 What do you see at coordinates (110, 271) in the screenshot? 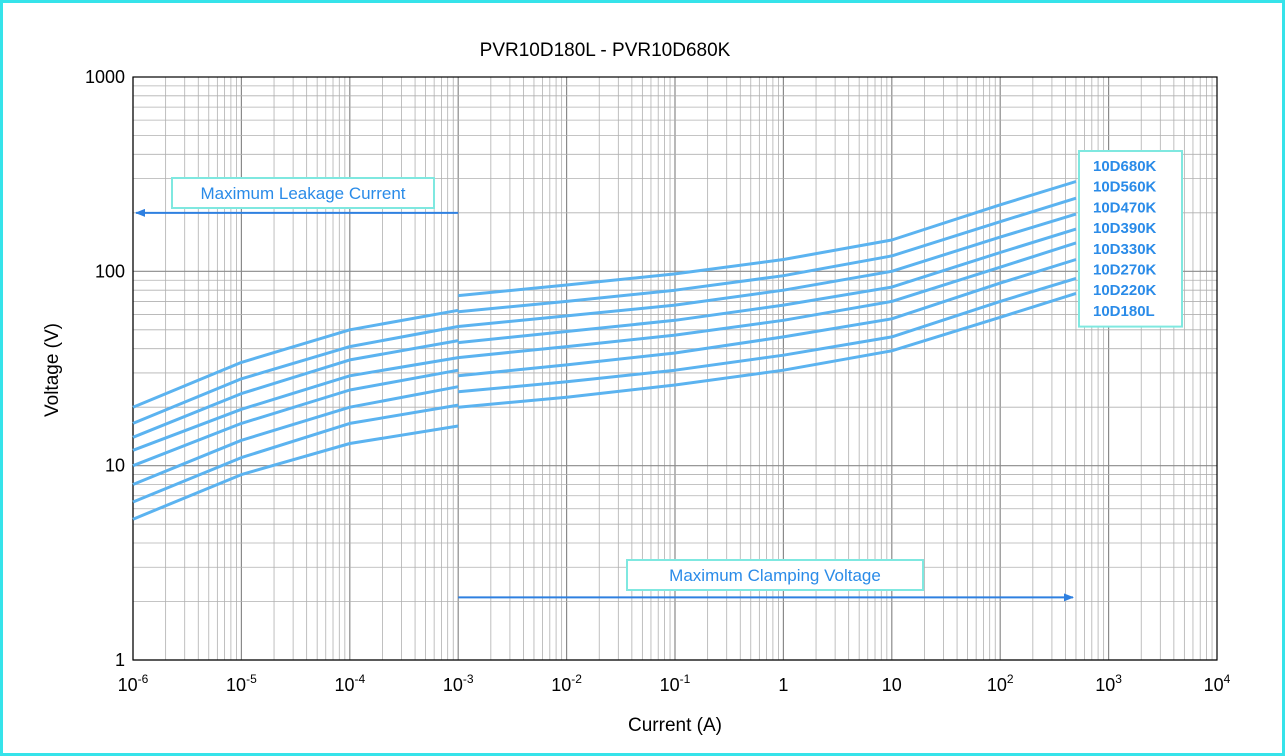
I see `y-tick-label: 100` at bounding box center [110, 271].